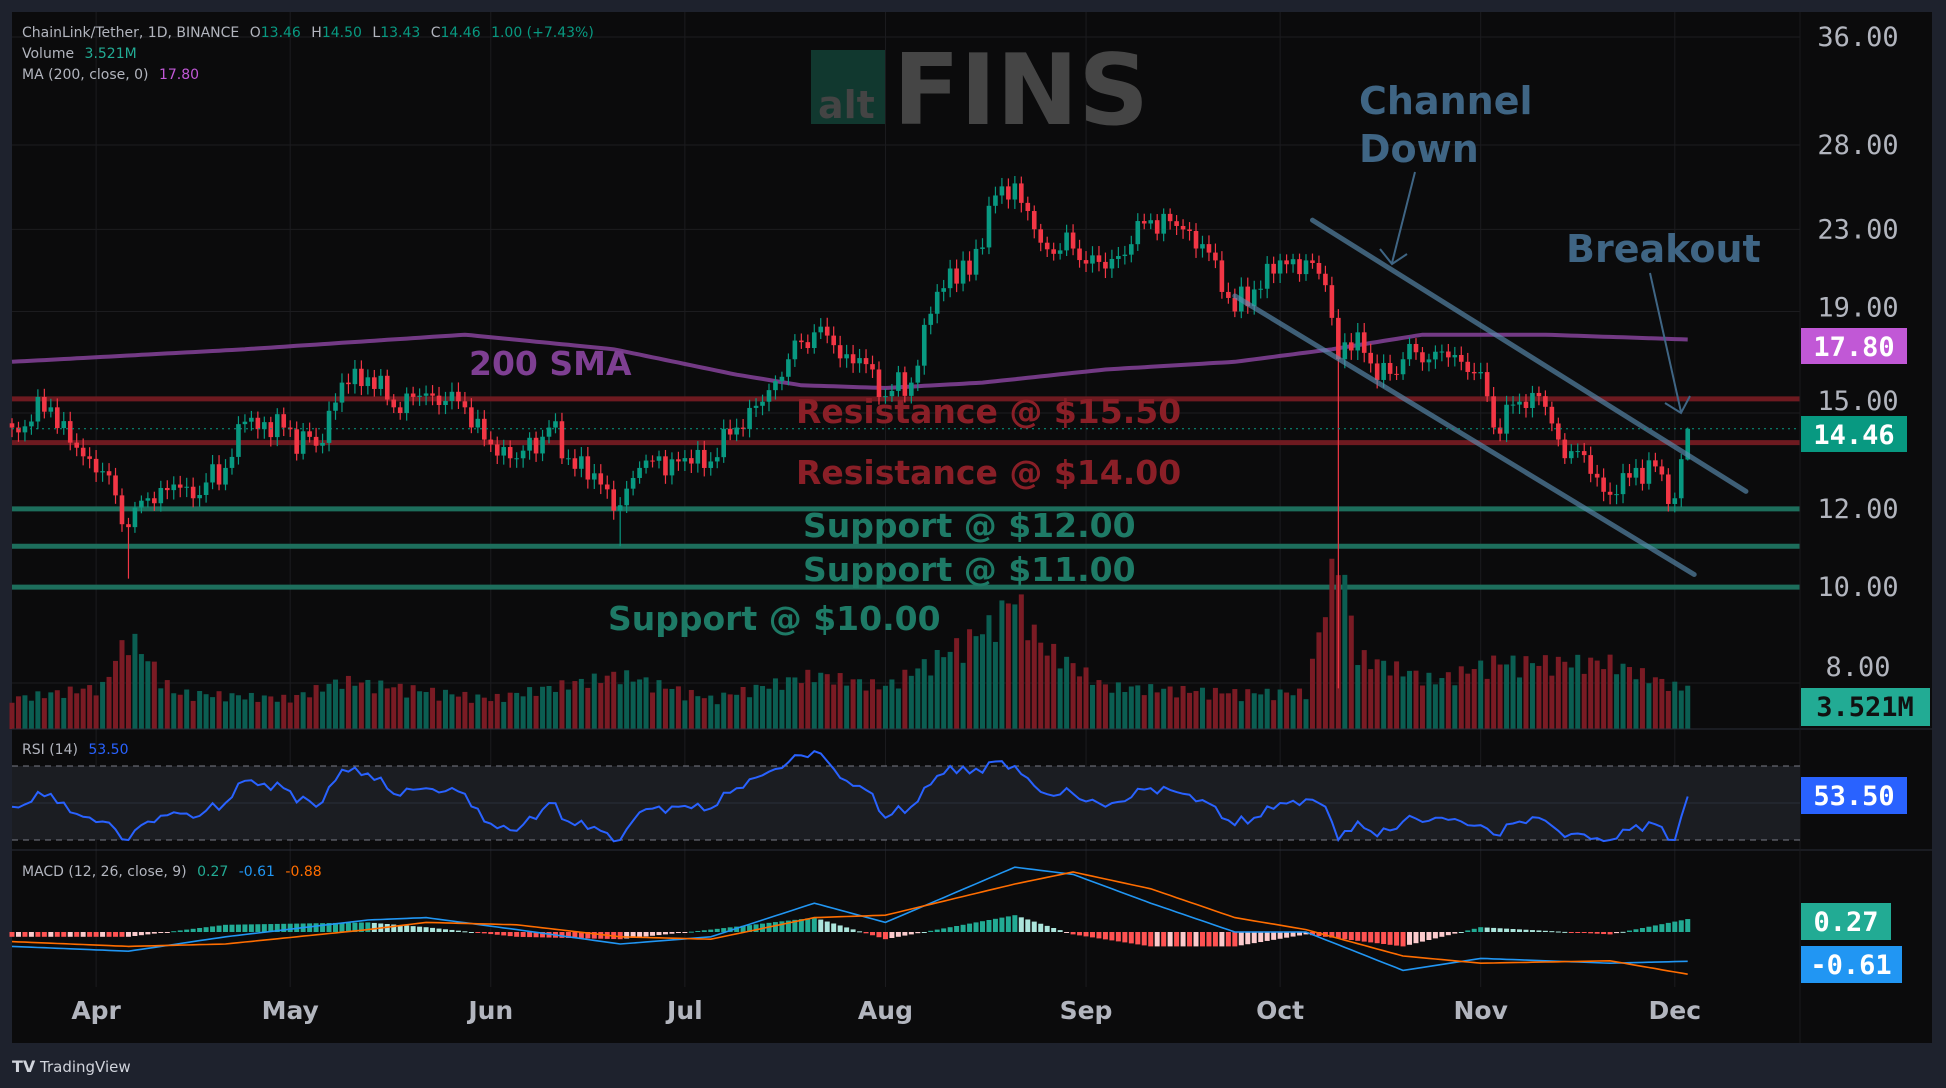  What do you see at coordinates (886, 1010) in the screenshot?
I see `time-axis: Apr May Jun Jul Aug Sep Oct Nov Dec` at bounding box center [886, 1010].